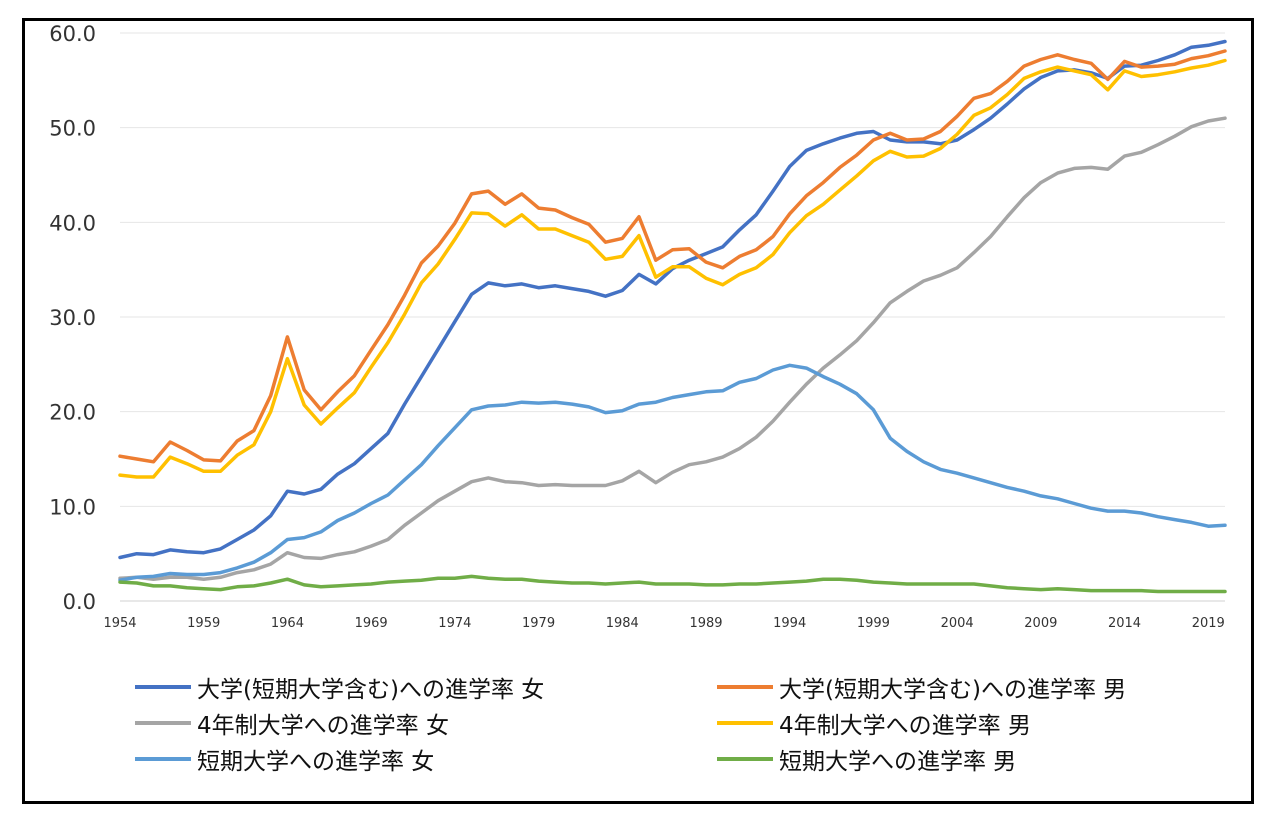 This screenshot has width=1280, height=830. Describe the element at coordinates (371, 623) in the screenshot. I see `x-tick-label: 1969` at that location.